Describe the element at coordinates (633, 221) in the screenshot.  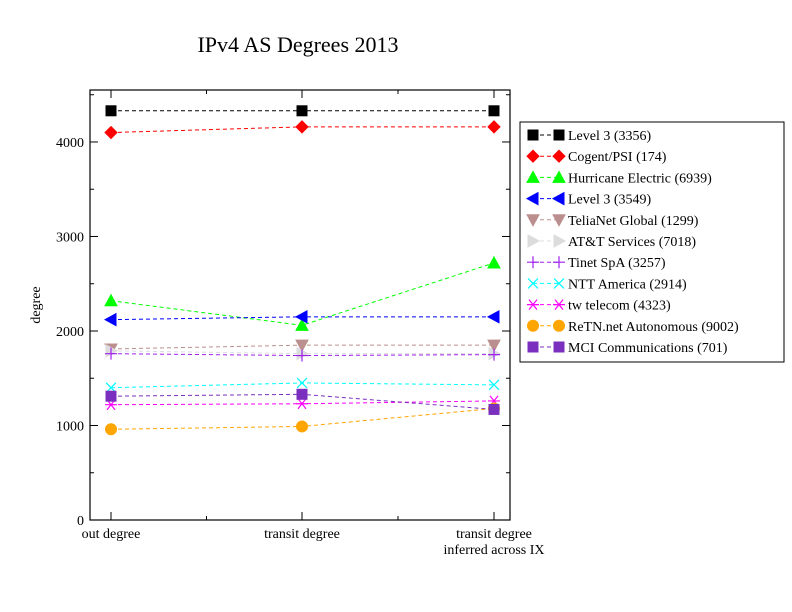
I see `legend-label: TeliaNet Global (1299)` at that location.